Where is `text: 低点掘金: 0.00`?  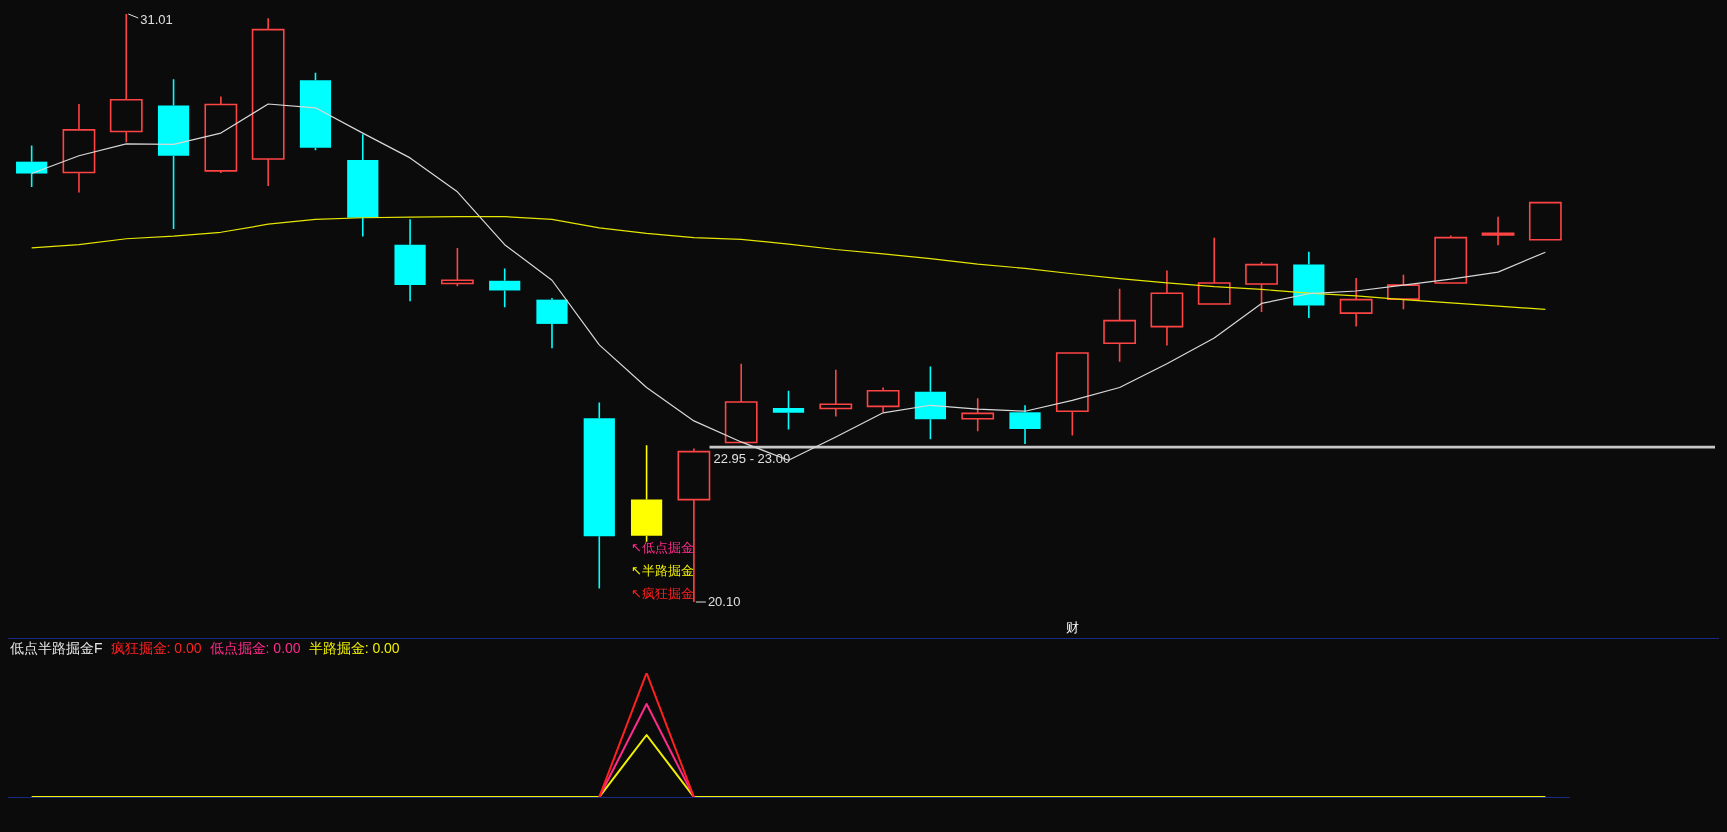 text: 低点掘金: 0.00 is located at coordinates (255, 649).